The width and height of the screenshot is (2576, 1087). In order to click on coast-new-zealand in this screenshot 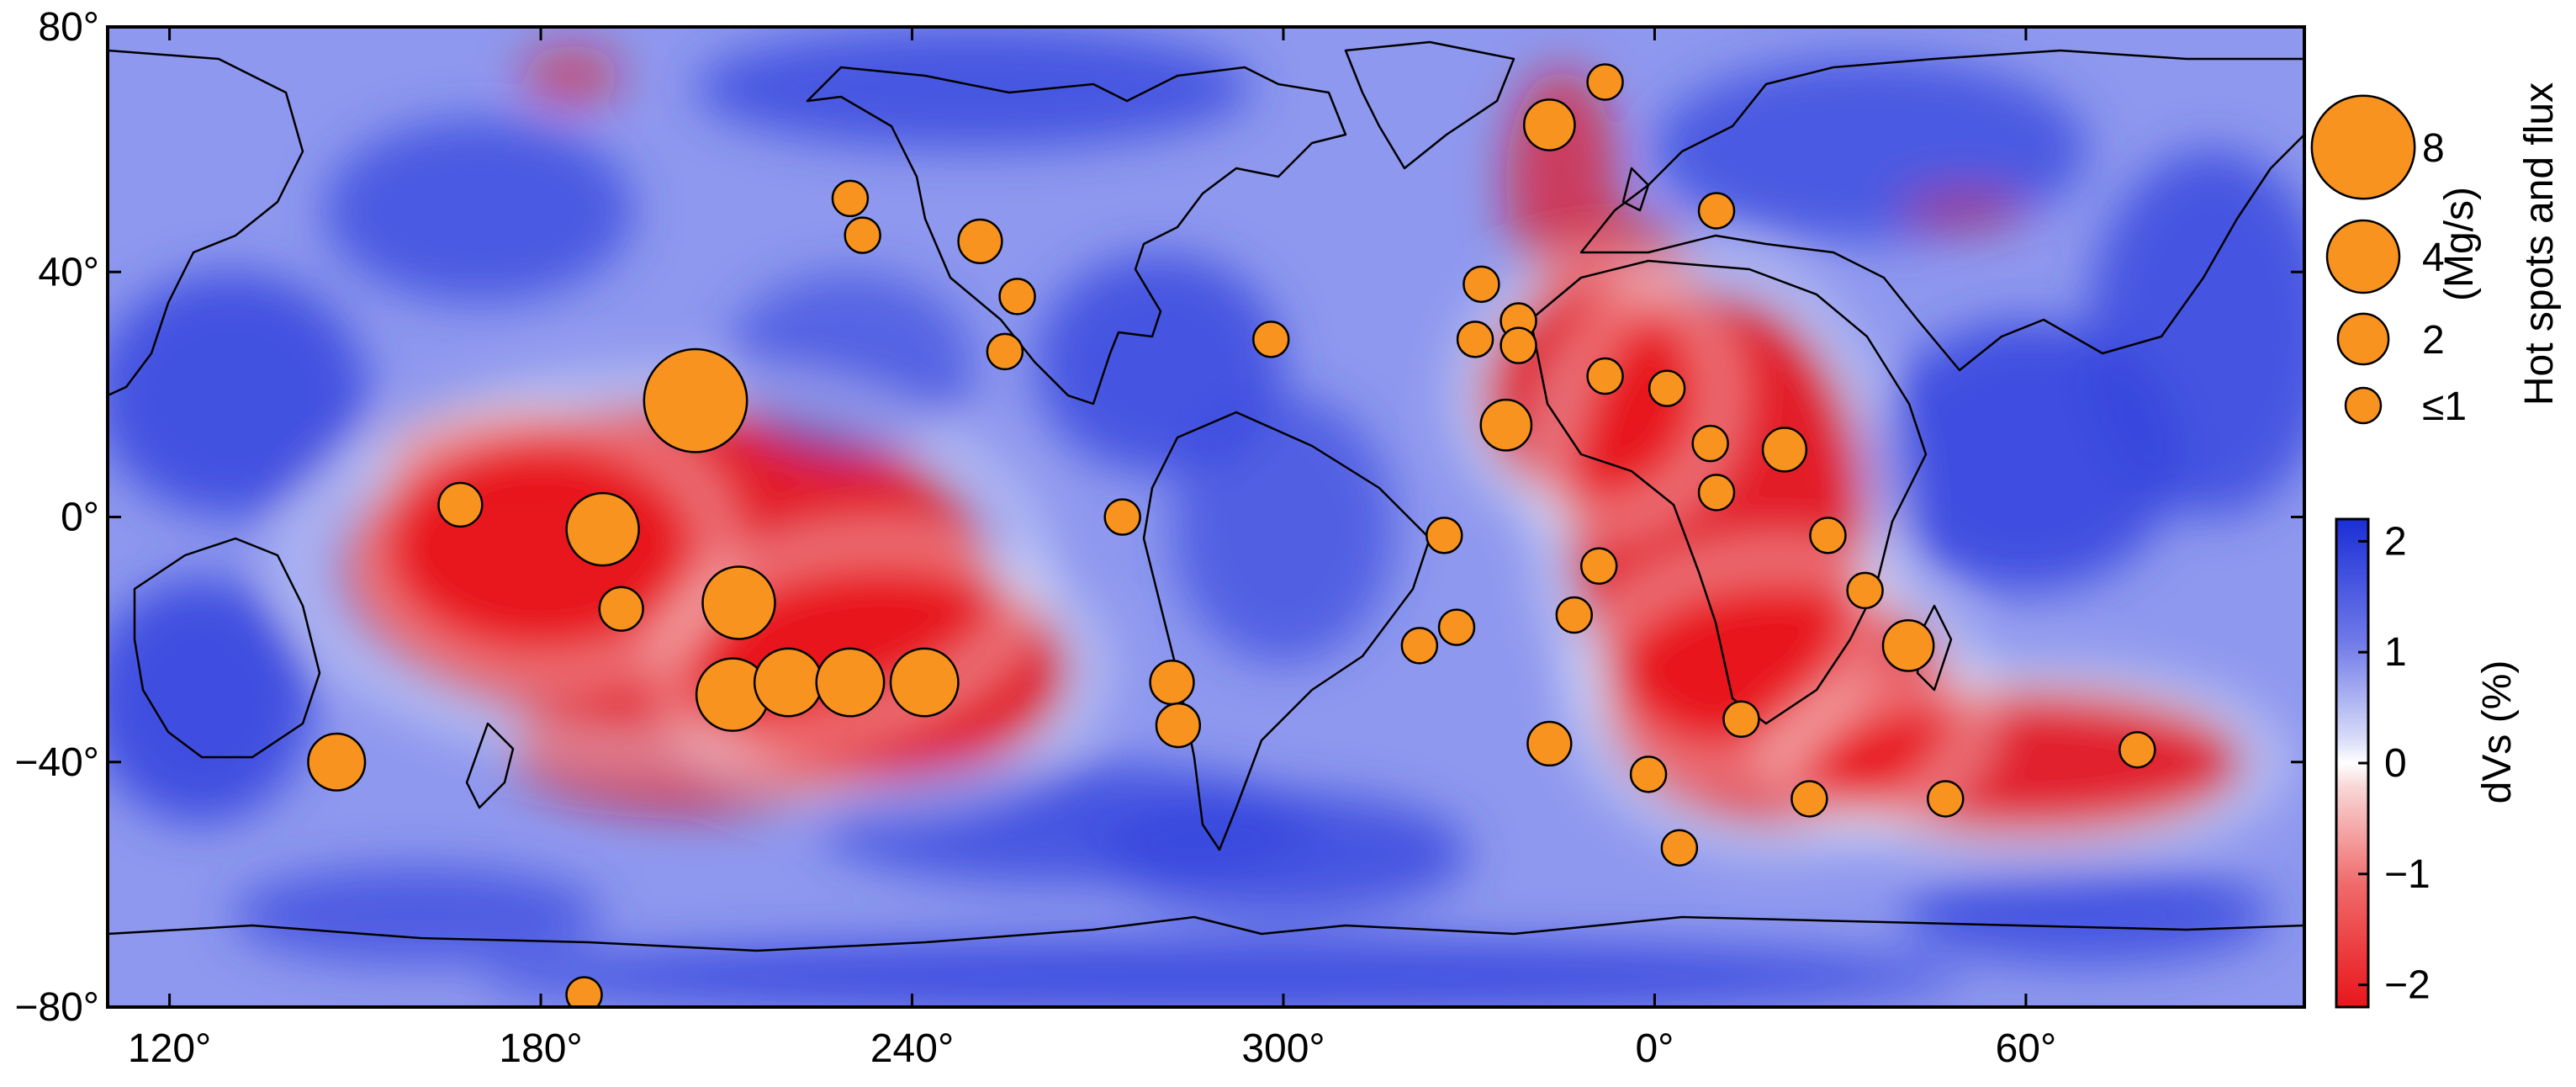, I will do `click(490, 766)`.